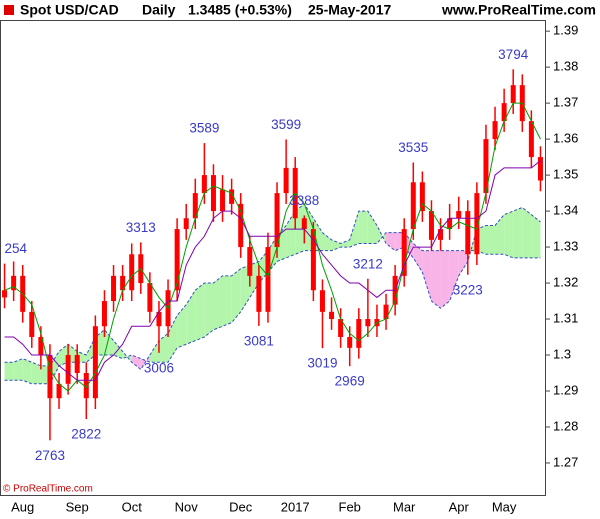 This screenshot has height=519, width=600. I want to click on chart-title: Spot USD/CAD, so click(69, 10).